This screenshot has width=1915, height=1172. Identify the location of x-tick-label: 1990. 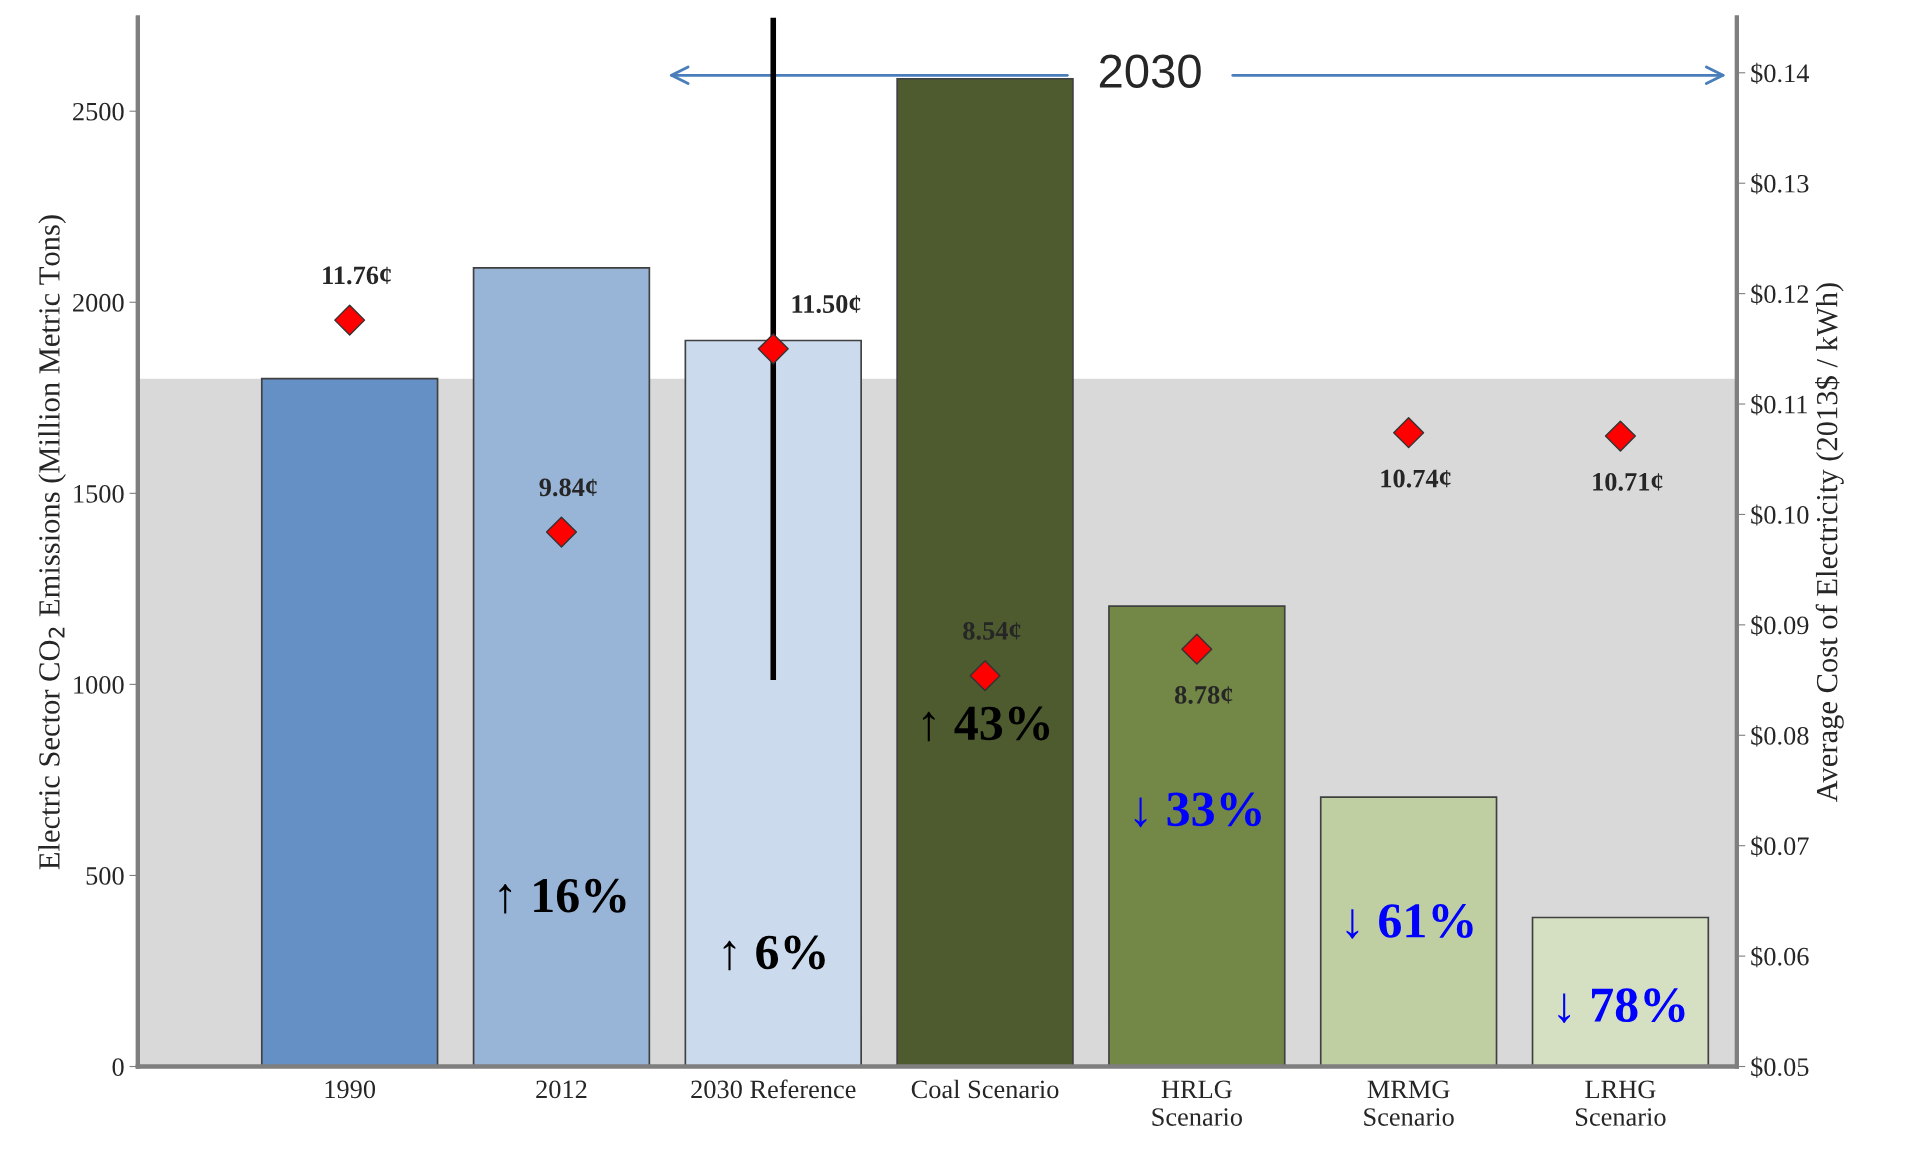
(350, 1089).